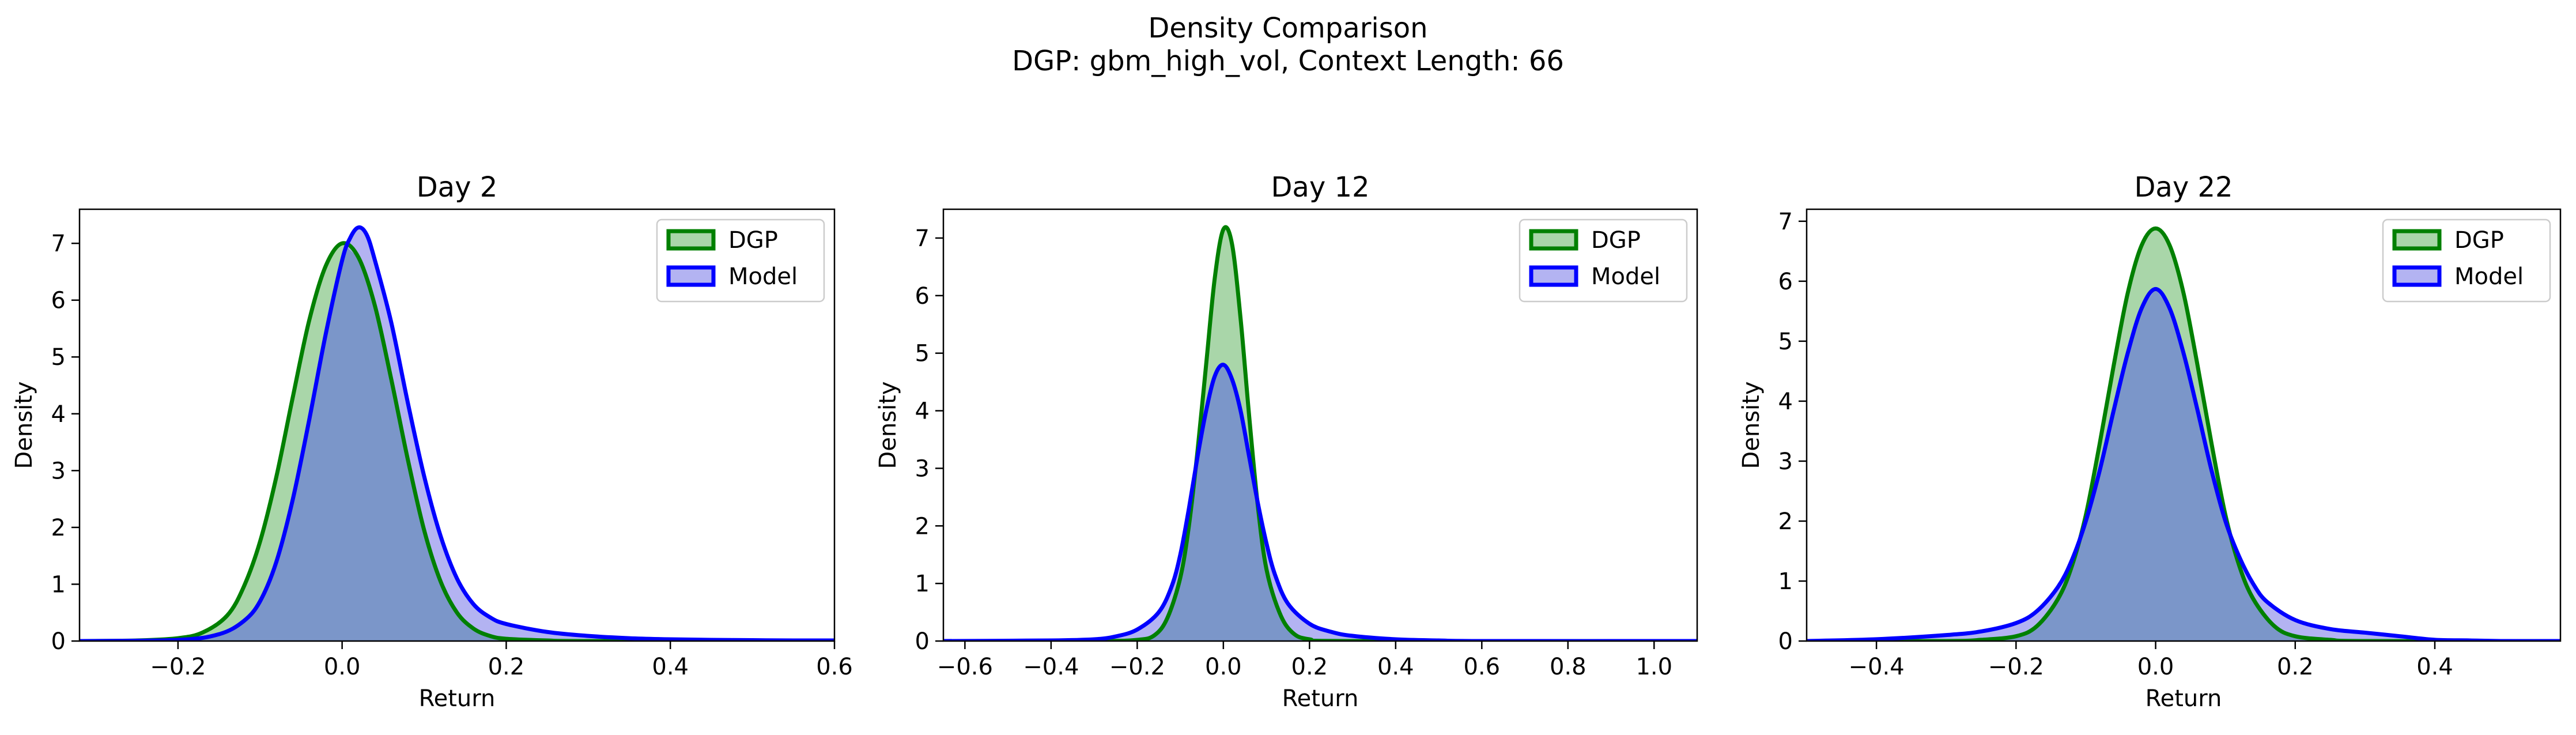 This screenshot has height=735, width=2576. I want to click on x-tick-label: 0.8, so click(1568, 667).